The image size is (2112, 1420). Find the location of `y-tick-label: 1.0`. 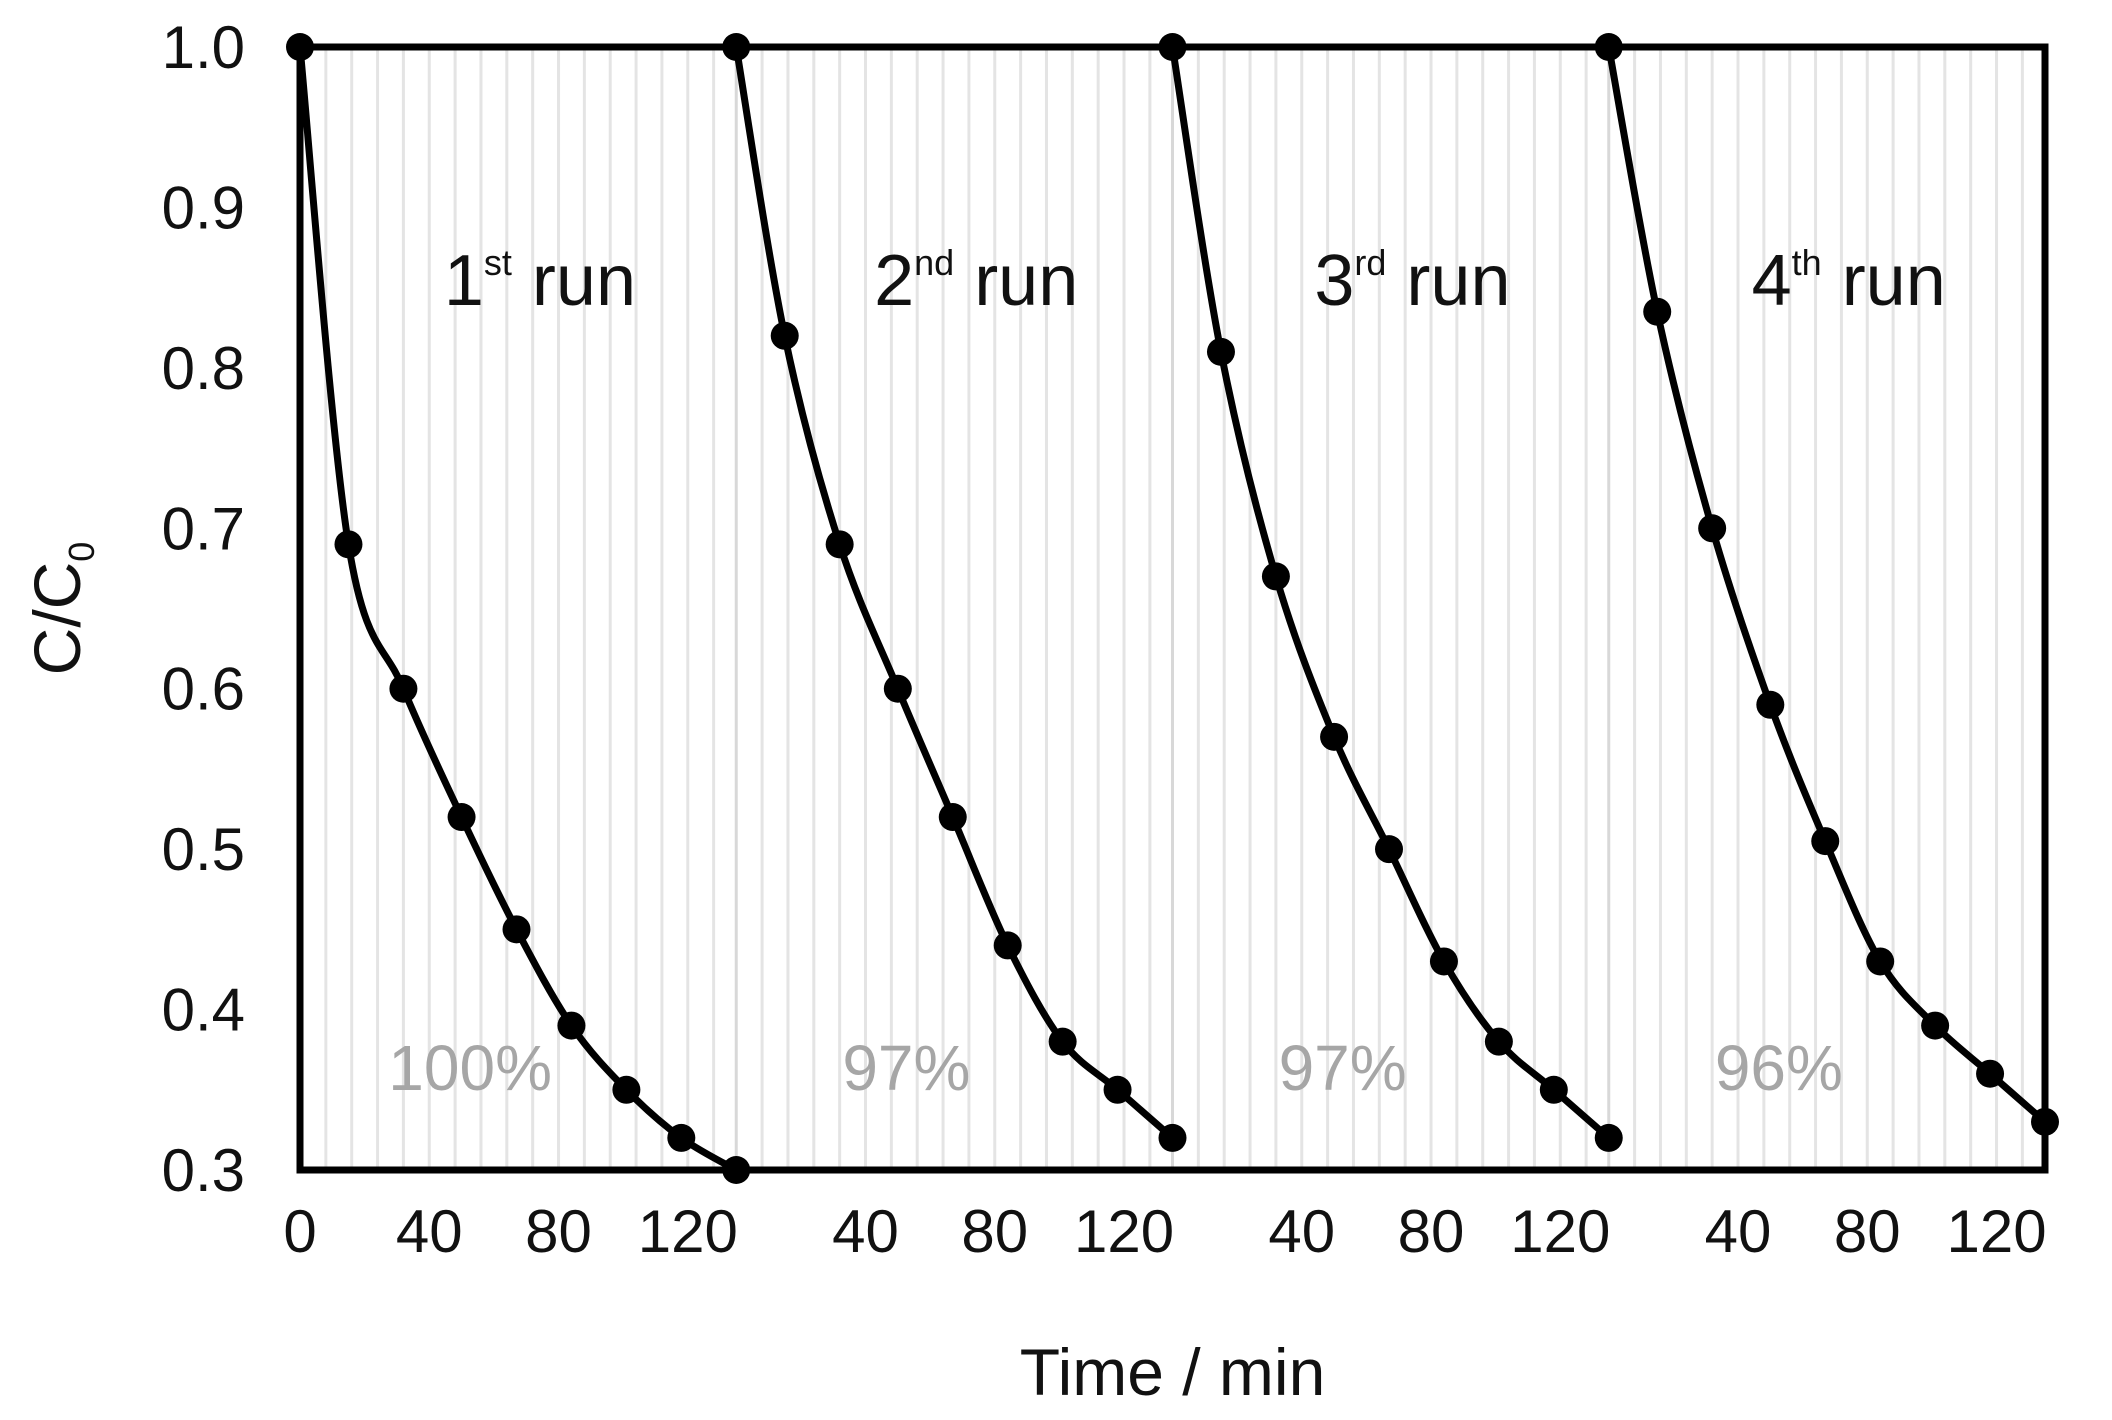

y-tick-label: 1.0 is located at coordinates (203, 47).